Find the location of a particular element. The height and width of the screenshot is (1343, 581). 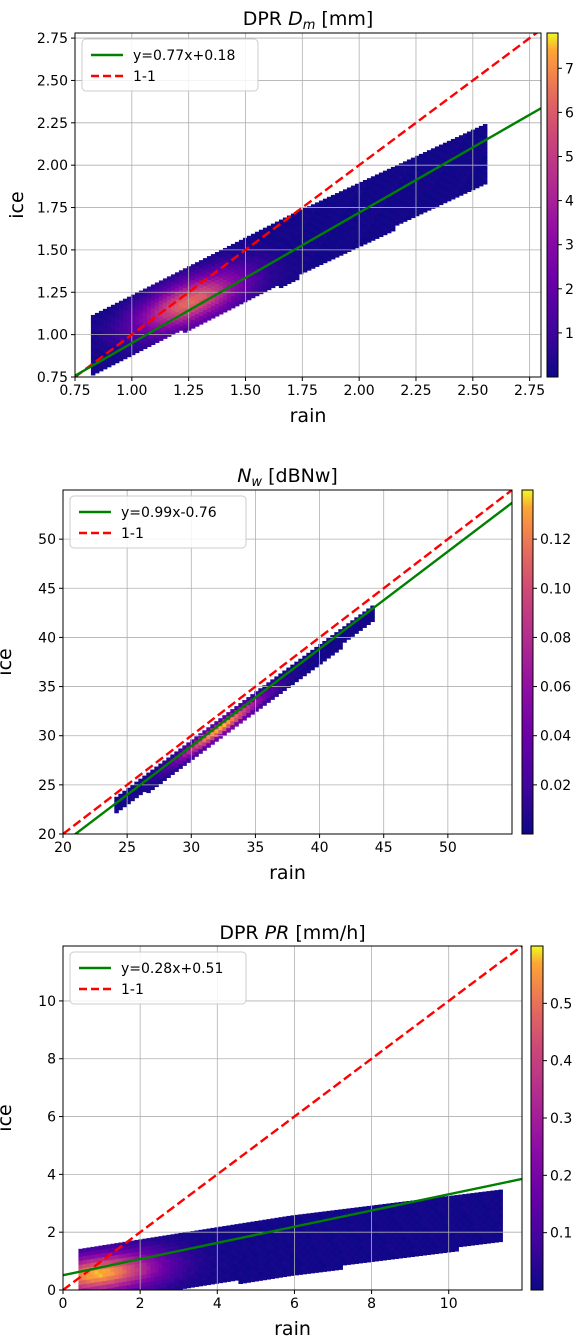

chart-title: DPR PR [mm/h] is located at coordinates (292, 933).